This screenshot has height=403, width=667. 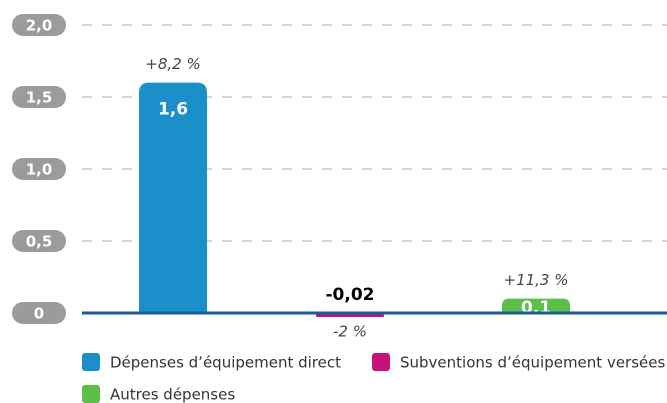 I want to click on change-label: +8,2 %, so click(x=172, y=64).